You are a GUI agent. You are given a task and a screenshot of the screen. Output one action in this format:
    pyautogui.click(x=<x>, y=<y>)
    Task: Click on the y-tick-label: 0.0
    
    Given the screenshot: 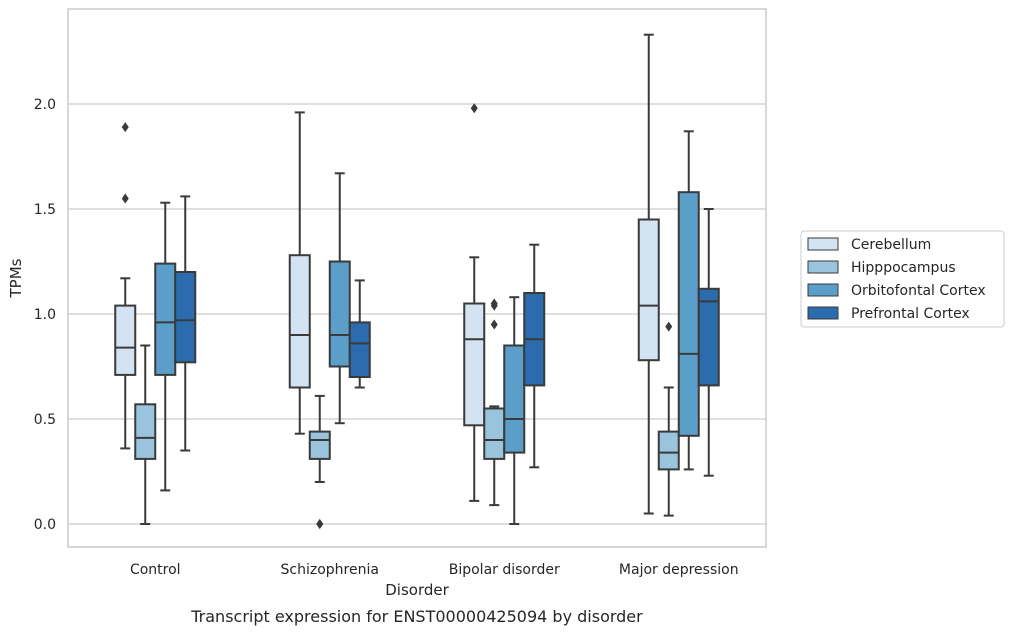 What is the action you would take?
    pyautogui.click(x=45, y=525)
    